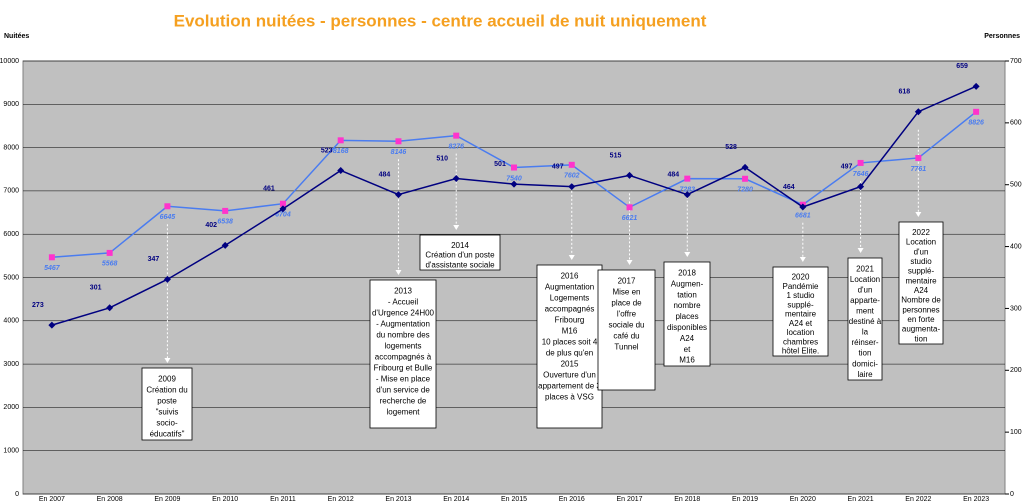 This screenshot has width=1024, height=504. Describe the element at coordinates (403, 401) in the screenshot. I see `annotation-text: recherche de` at that location.